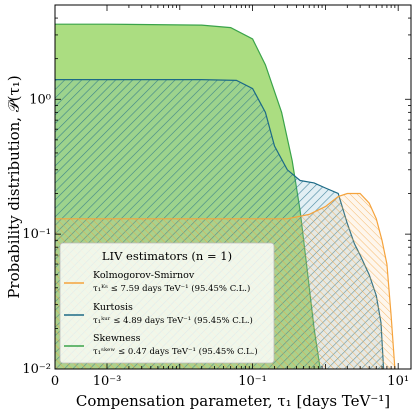 This screenshot has width=416, height=416. I want to click on legend-kurtosis-detail: τ₁ᵏᵘʳ ≤ 4.89 days TeV⁻¹ (95.45% C.L.), so click(173, 320).